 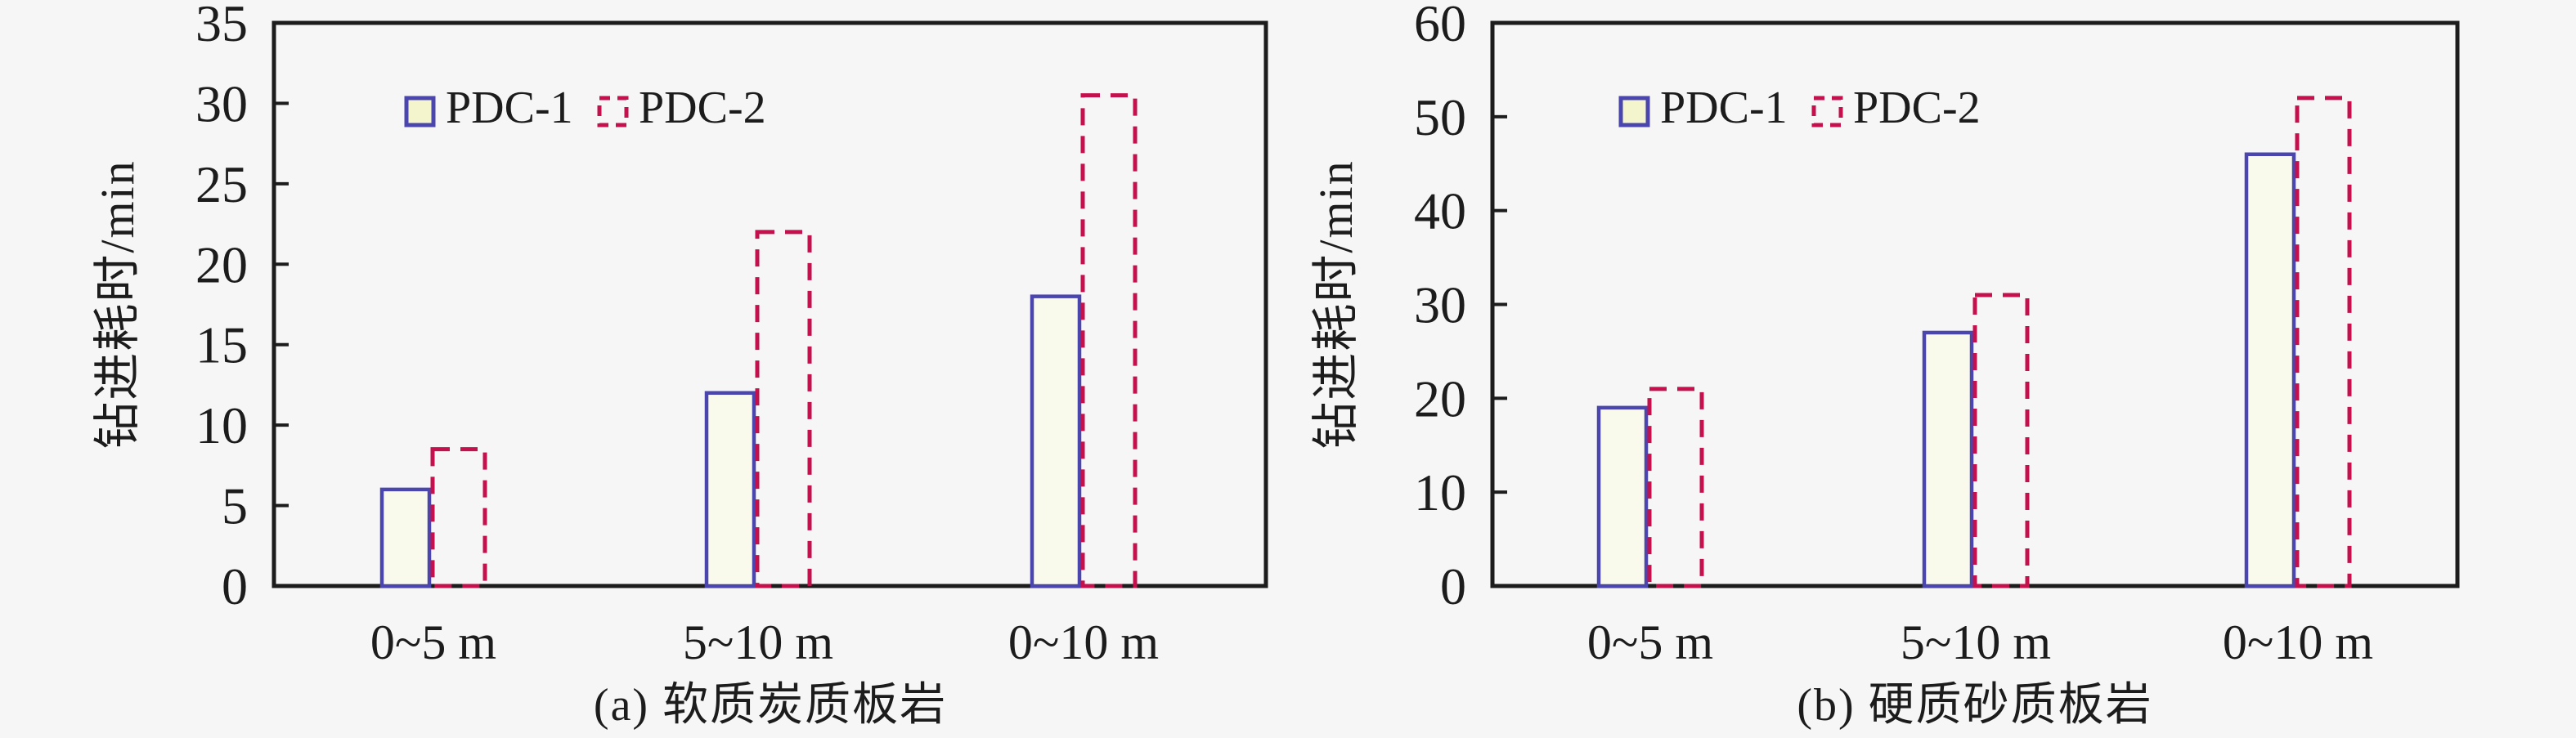 I want to click on chart-a-caption: (a) 软质炭质板岩, so click(x=770, y=705).